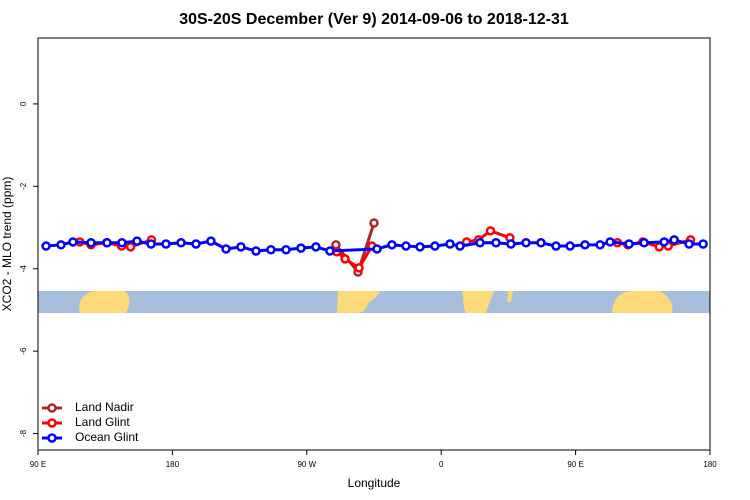  Describe the element at coordinates (374, 302) in the screenshot. I see `map-strip` at that location.